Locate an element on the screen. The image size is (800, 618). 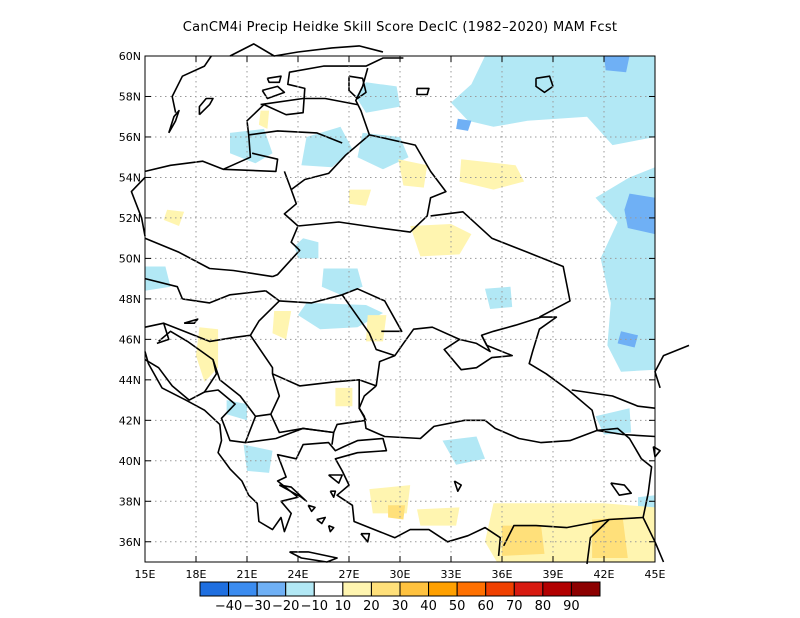
lon-label: 15E is located at coordinates (145, 574).